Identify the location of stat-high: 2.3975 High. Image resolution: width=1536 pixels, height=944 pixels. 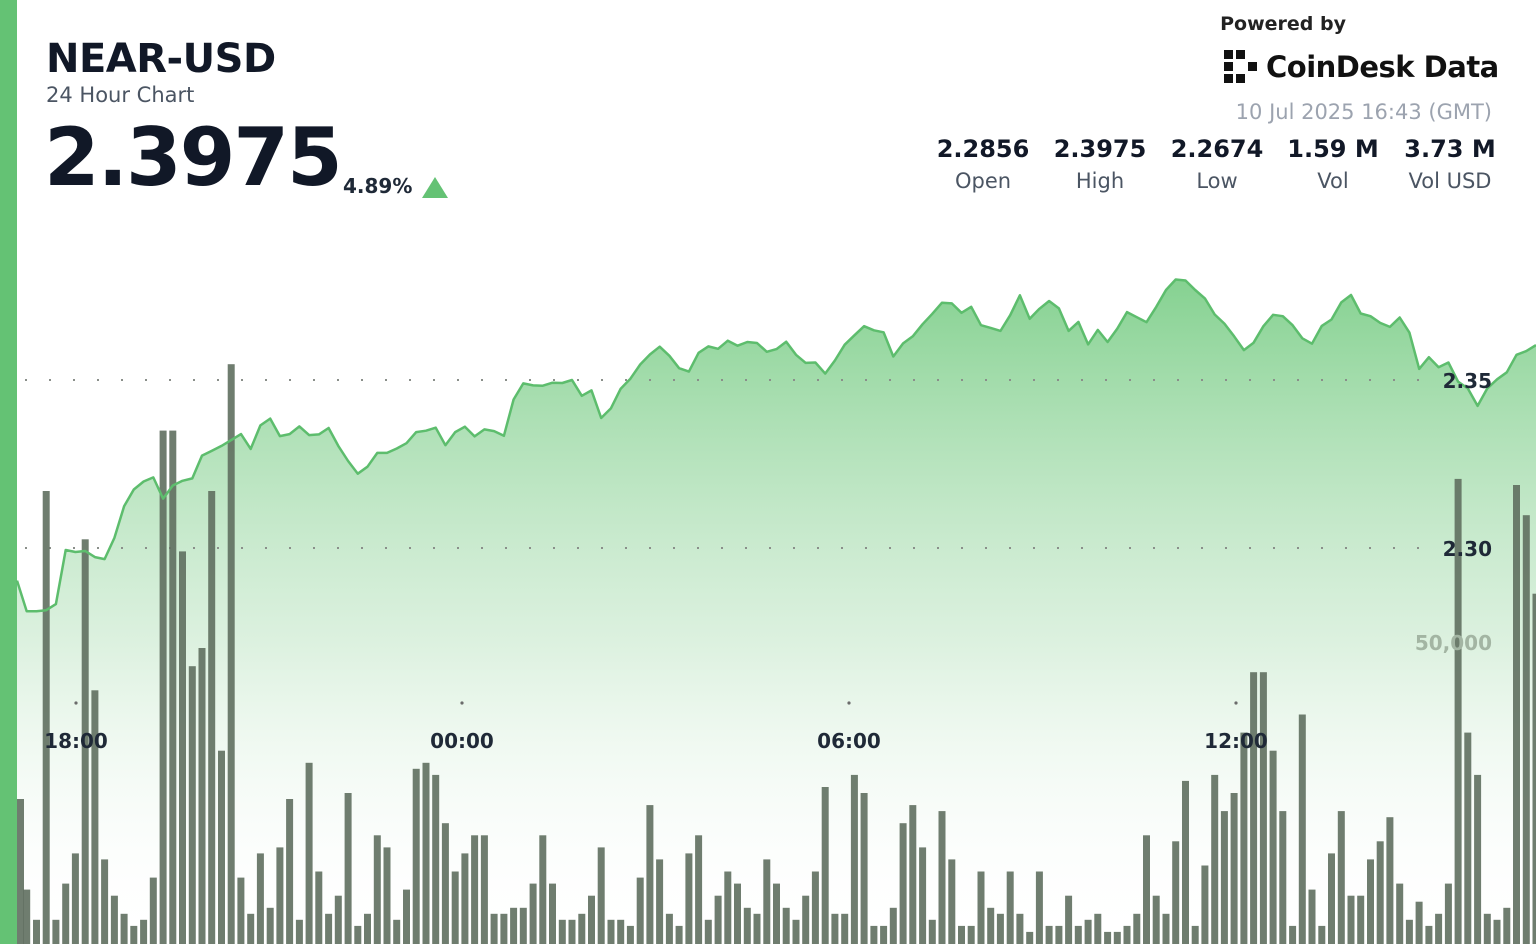
(1100, 164).